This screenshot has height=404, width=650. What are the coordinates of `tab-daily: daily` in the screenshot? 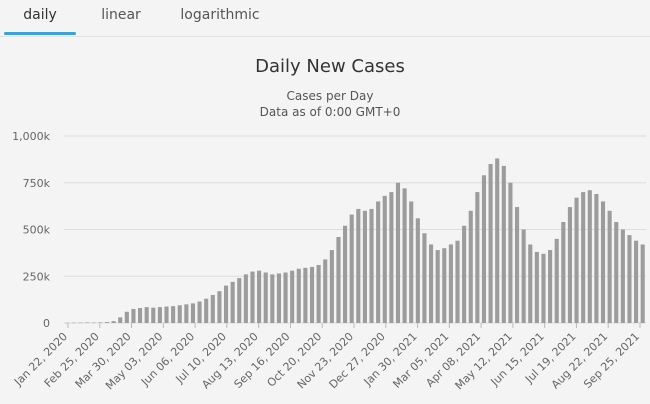 It's located at (40, 17).